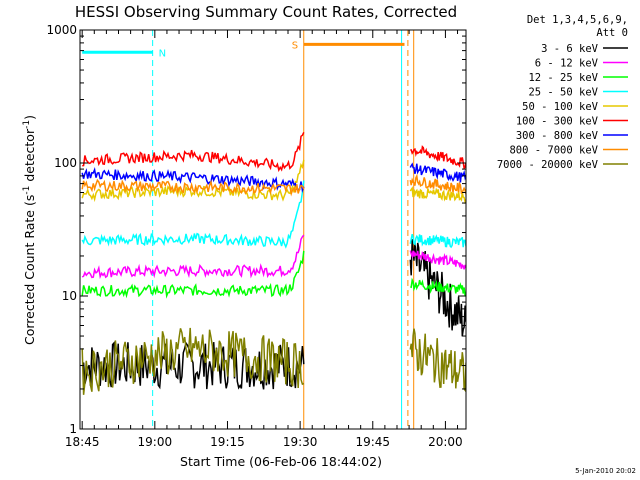 The image size is (640, 480). What do you see at coordinates (372, 442) in the screenshot?
I see `x-tick-label: 19:45` at bounding box center [372, 442].